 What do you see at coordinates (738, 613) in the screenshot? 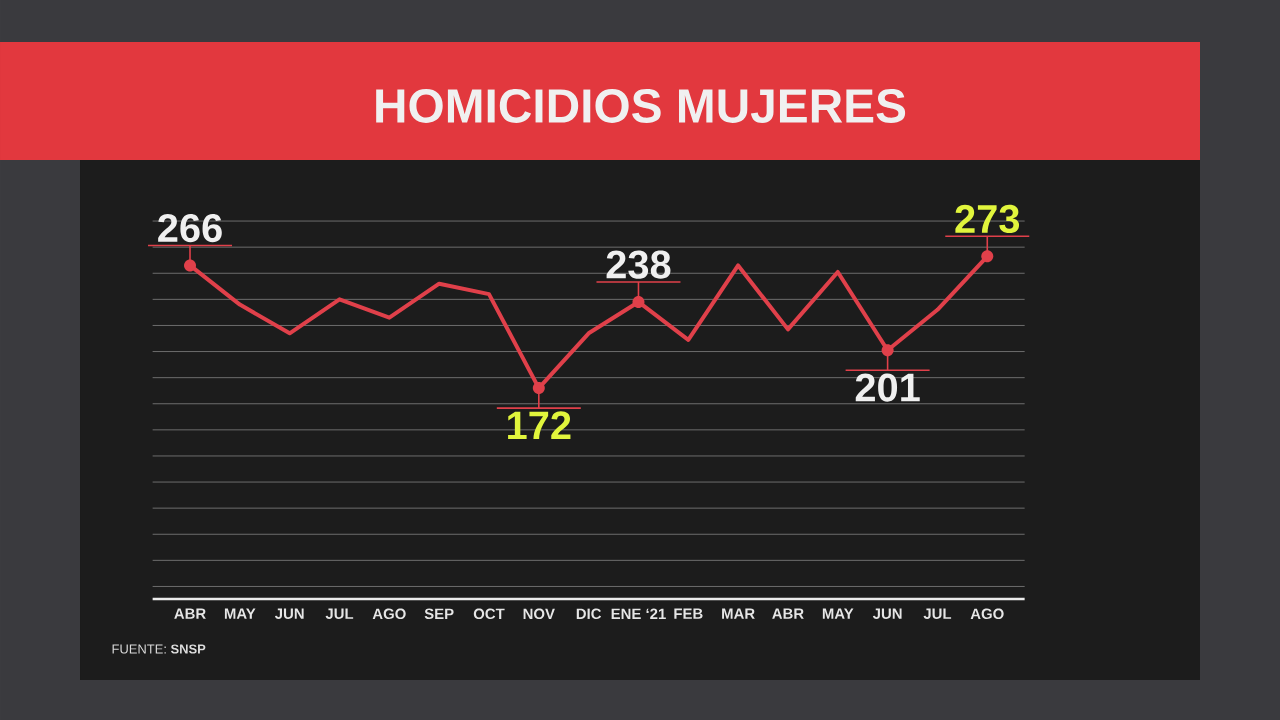
I see `x-tick-label: MAR` at bounding box center [738, 613].